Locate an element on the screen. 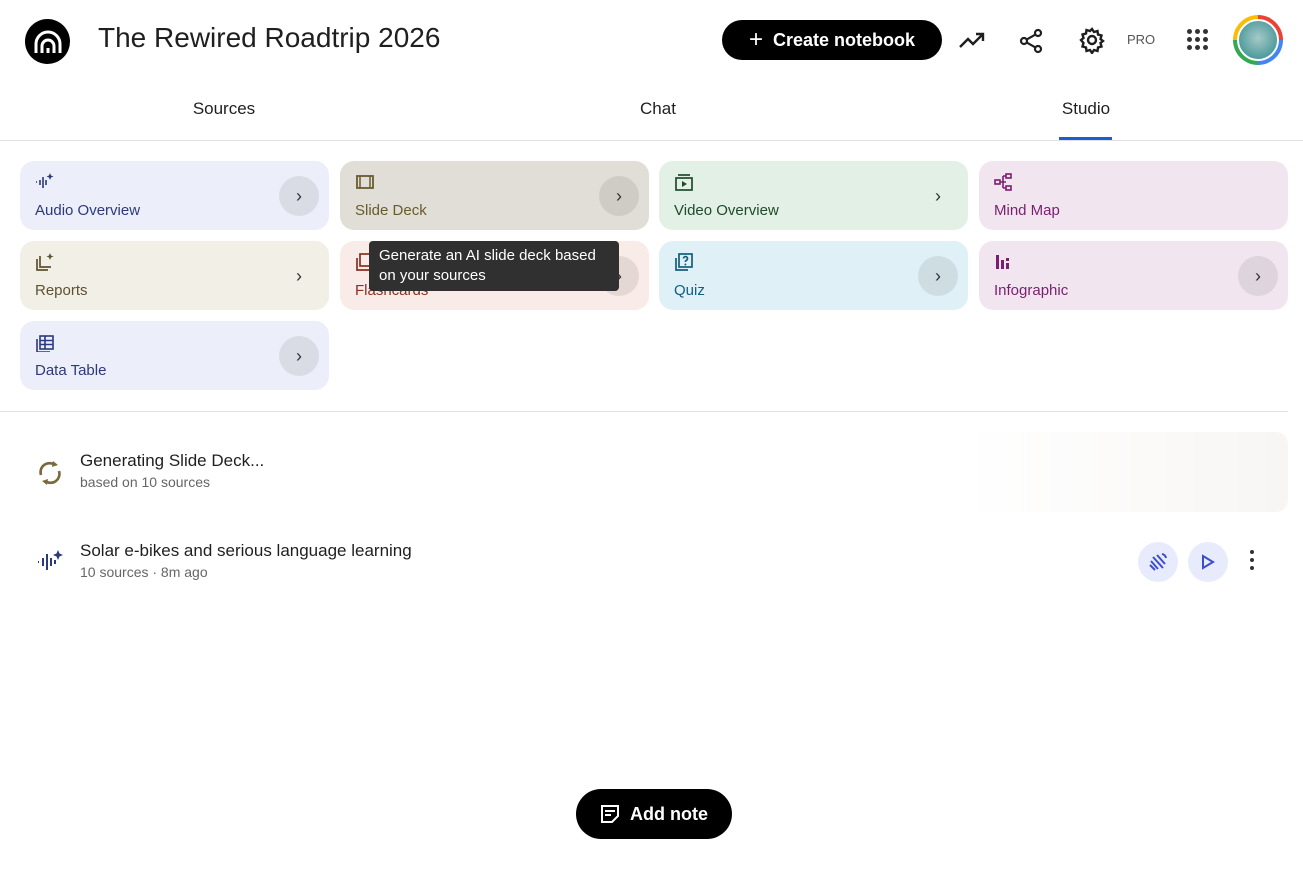 Image resolution: width=1303 pixels, height=887 pixels. video-icon is located at coordinates (684, 182).